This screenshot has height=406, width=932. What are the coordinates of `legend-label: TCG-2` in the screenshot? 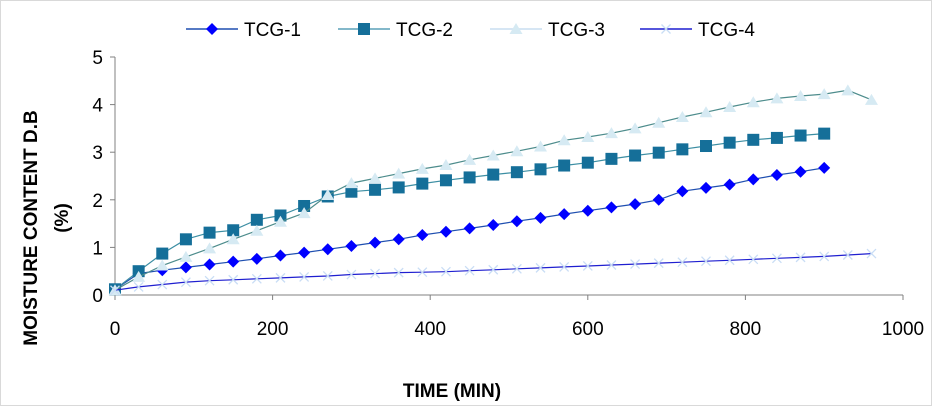 It's located at (424, 30).